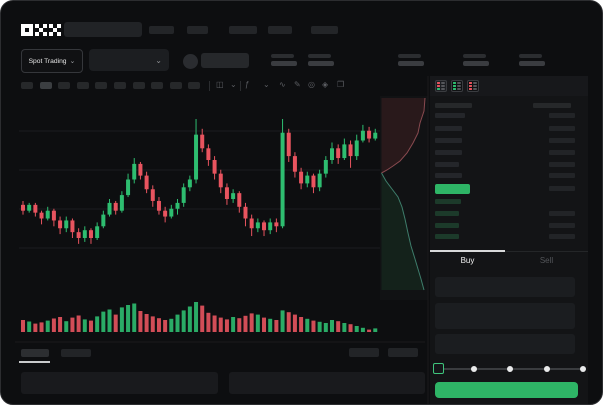  Describe the element at coordinates (325, 84) in the screenshot. I see `settings-icon: ◈` at that location.